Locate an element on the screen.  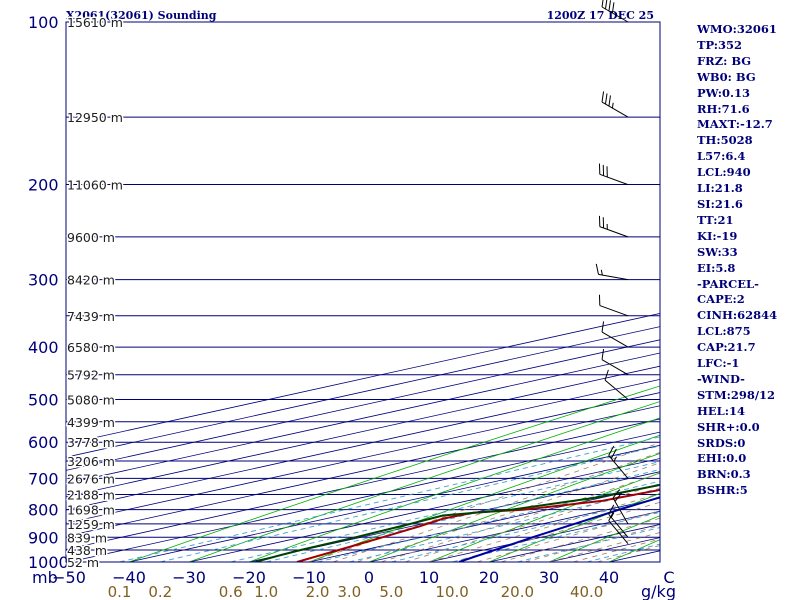
index-item: LCL:940 is located at coordinates (724, 172).